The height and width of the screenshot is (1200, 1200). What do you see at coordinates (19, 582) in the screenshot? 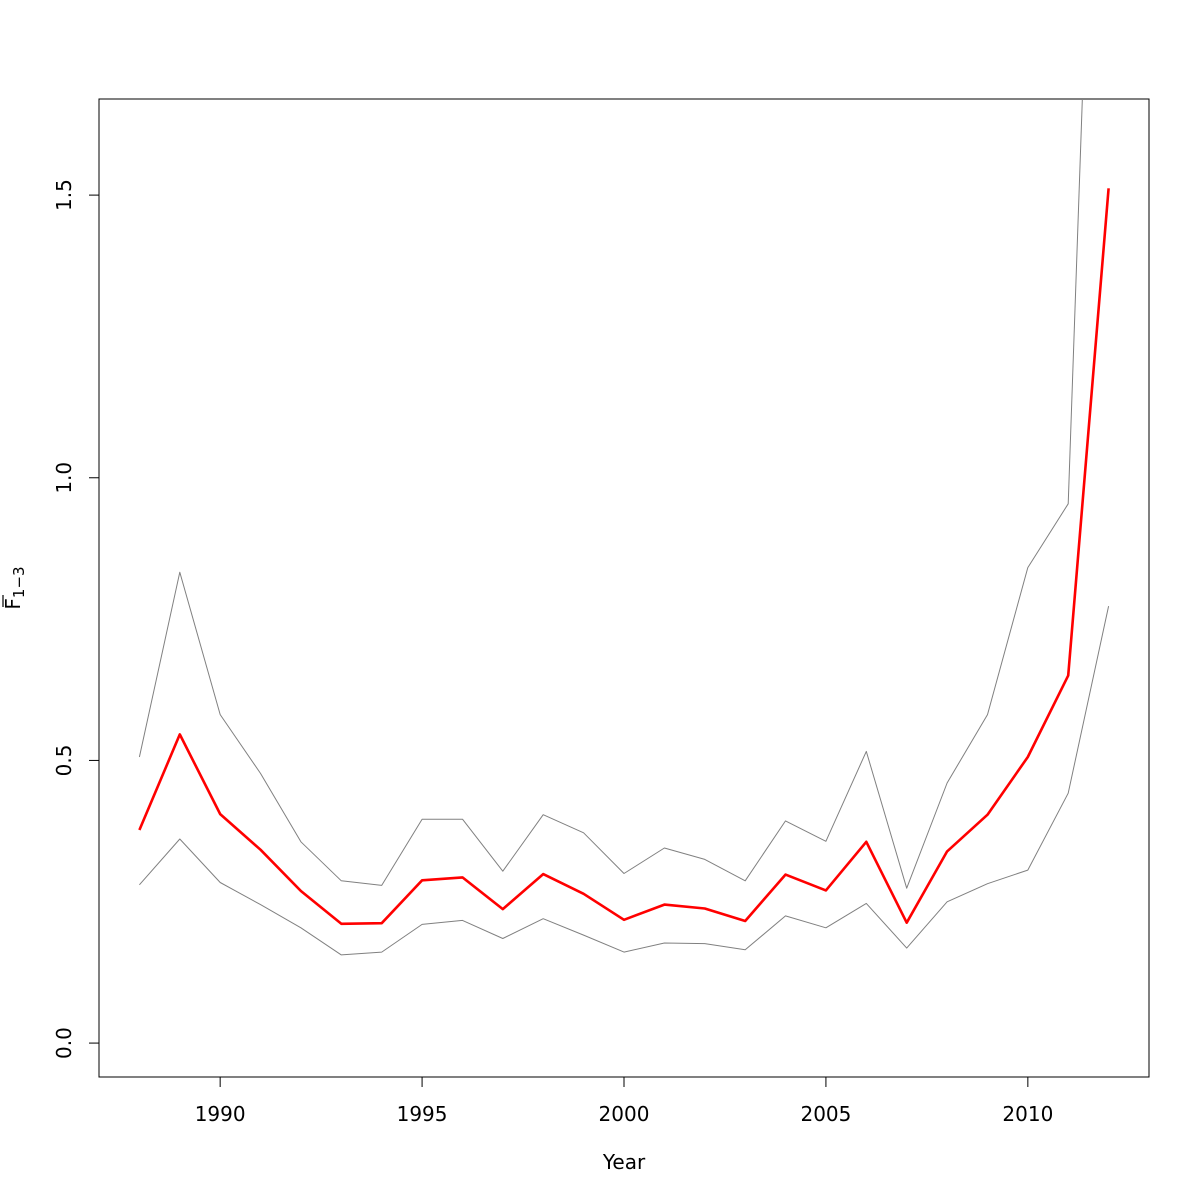
I see `y-axis-title-sub: 1−3` at bounding box center [19, 582].